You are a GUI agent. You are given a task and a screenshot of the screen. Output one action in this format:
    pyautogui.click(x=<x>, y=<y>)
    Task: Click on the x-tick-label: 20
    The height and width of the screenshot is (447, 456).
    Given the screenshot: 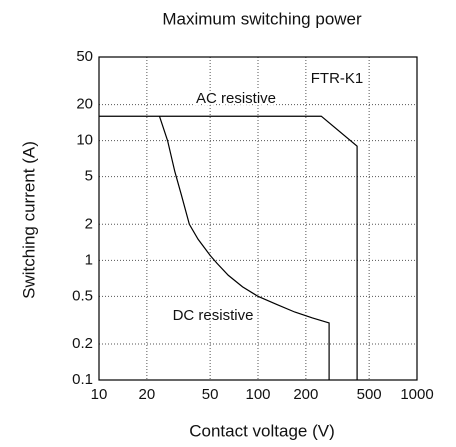 What is the action you would take?
    pyautogui.click(x=147, y=394)
    